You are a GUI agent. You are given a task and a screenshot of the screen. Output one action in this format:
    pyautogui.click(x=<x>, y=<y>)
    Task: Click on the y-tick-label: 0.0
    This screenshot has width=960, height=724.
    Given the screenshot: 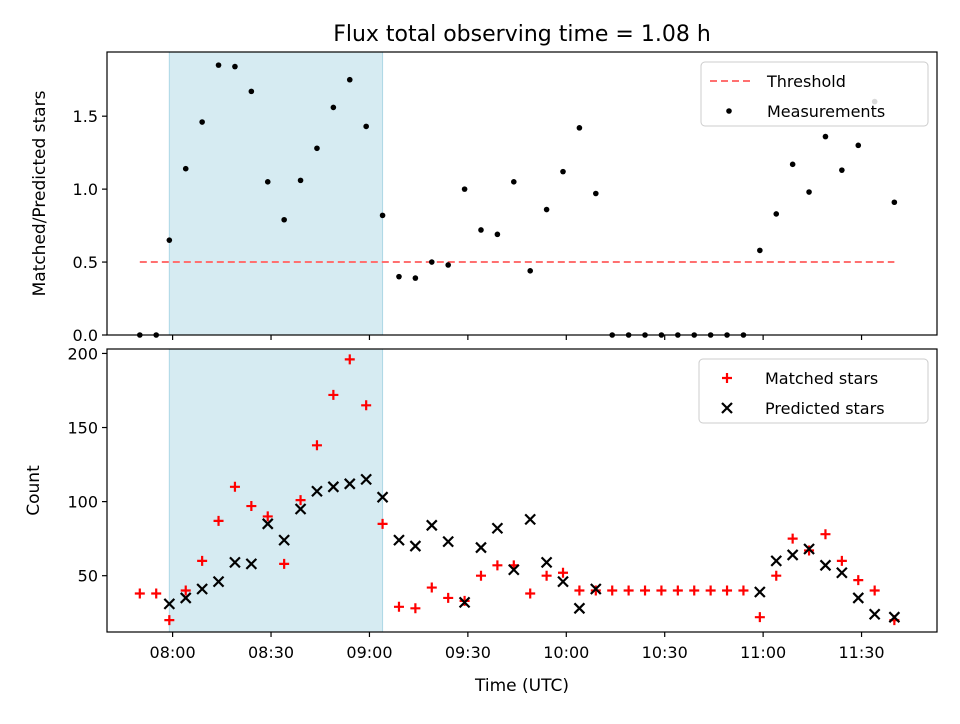 What is the action you would take?
    pyautogui.click(x=85, y=335)
    